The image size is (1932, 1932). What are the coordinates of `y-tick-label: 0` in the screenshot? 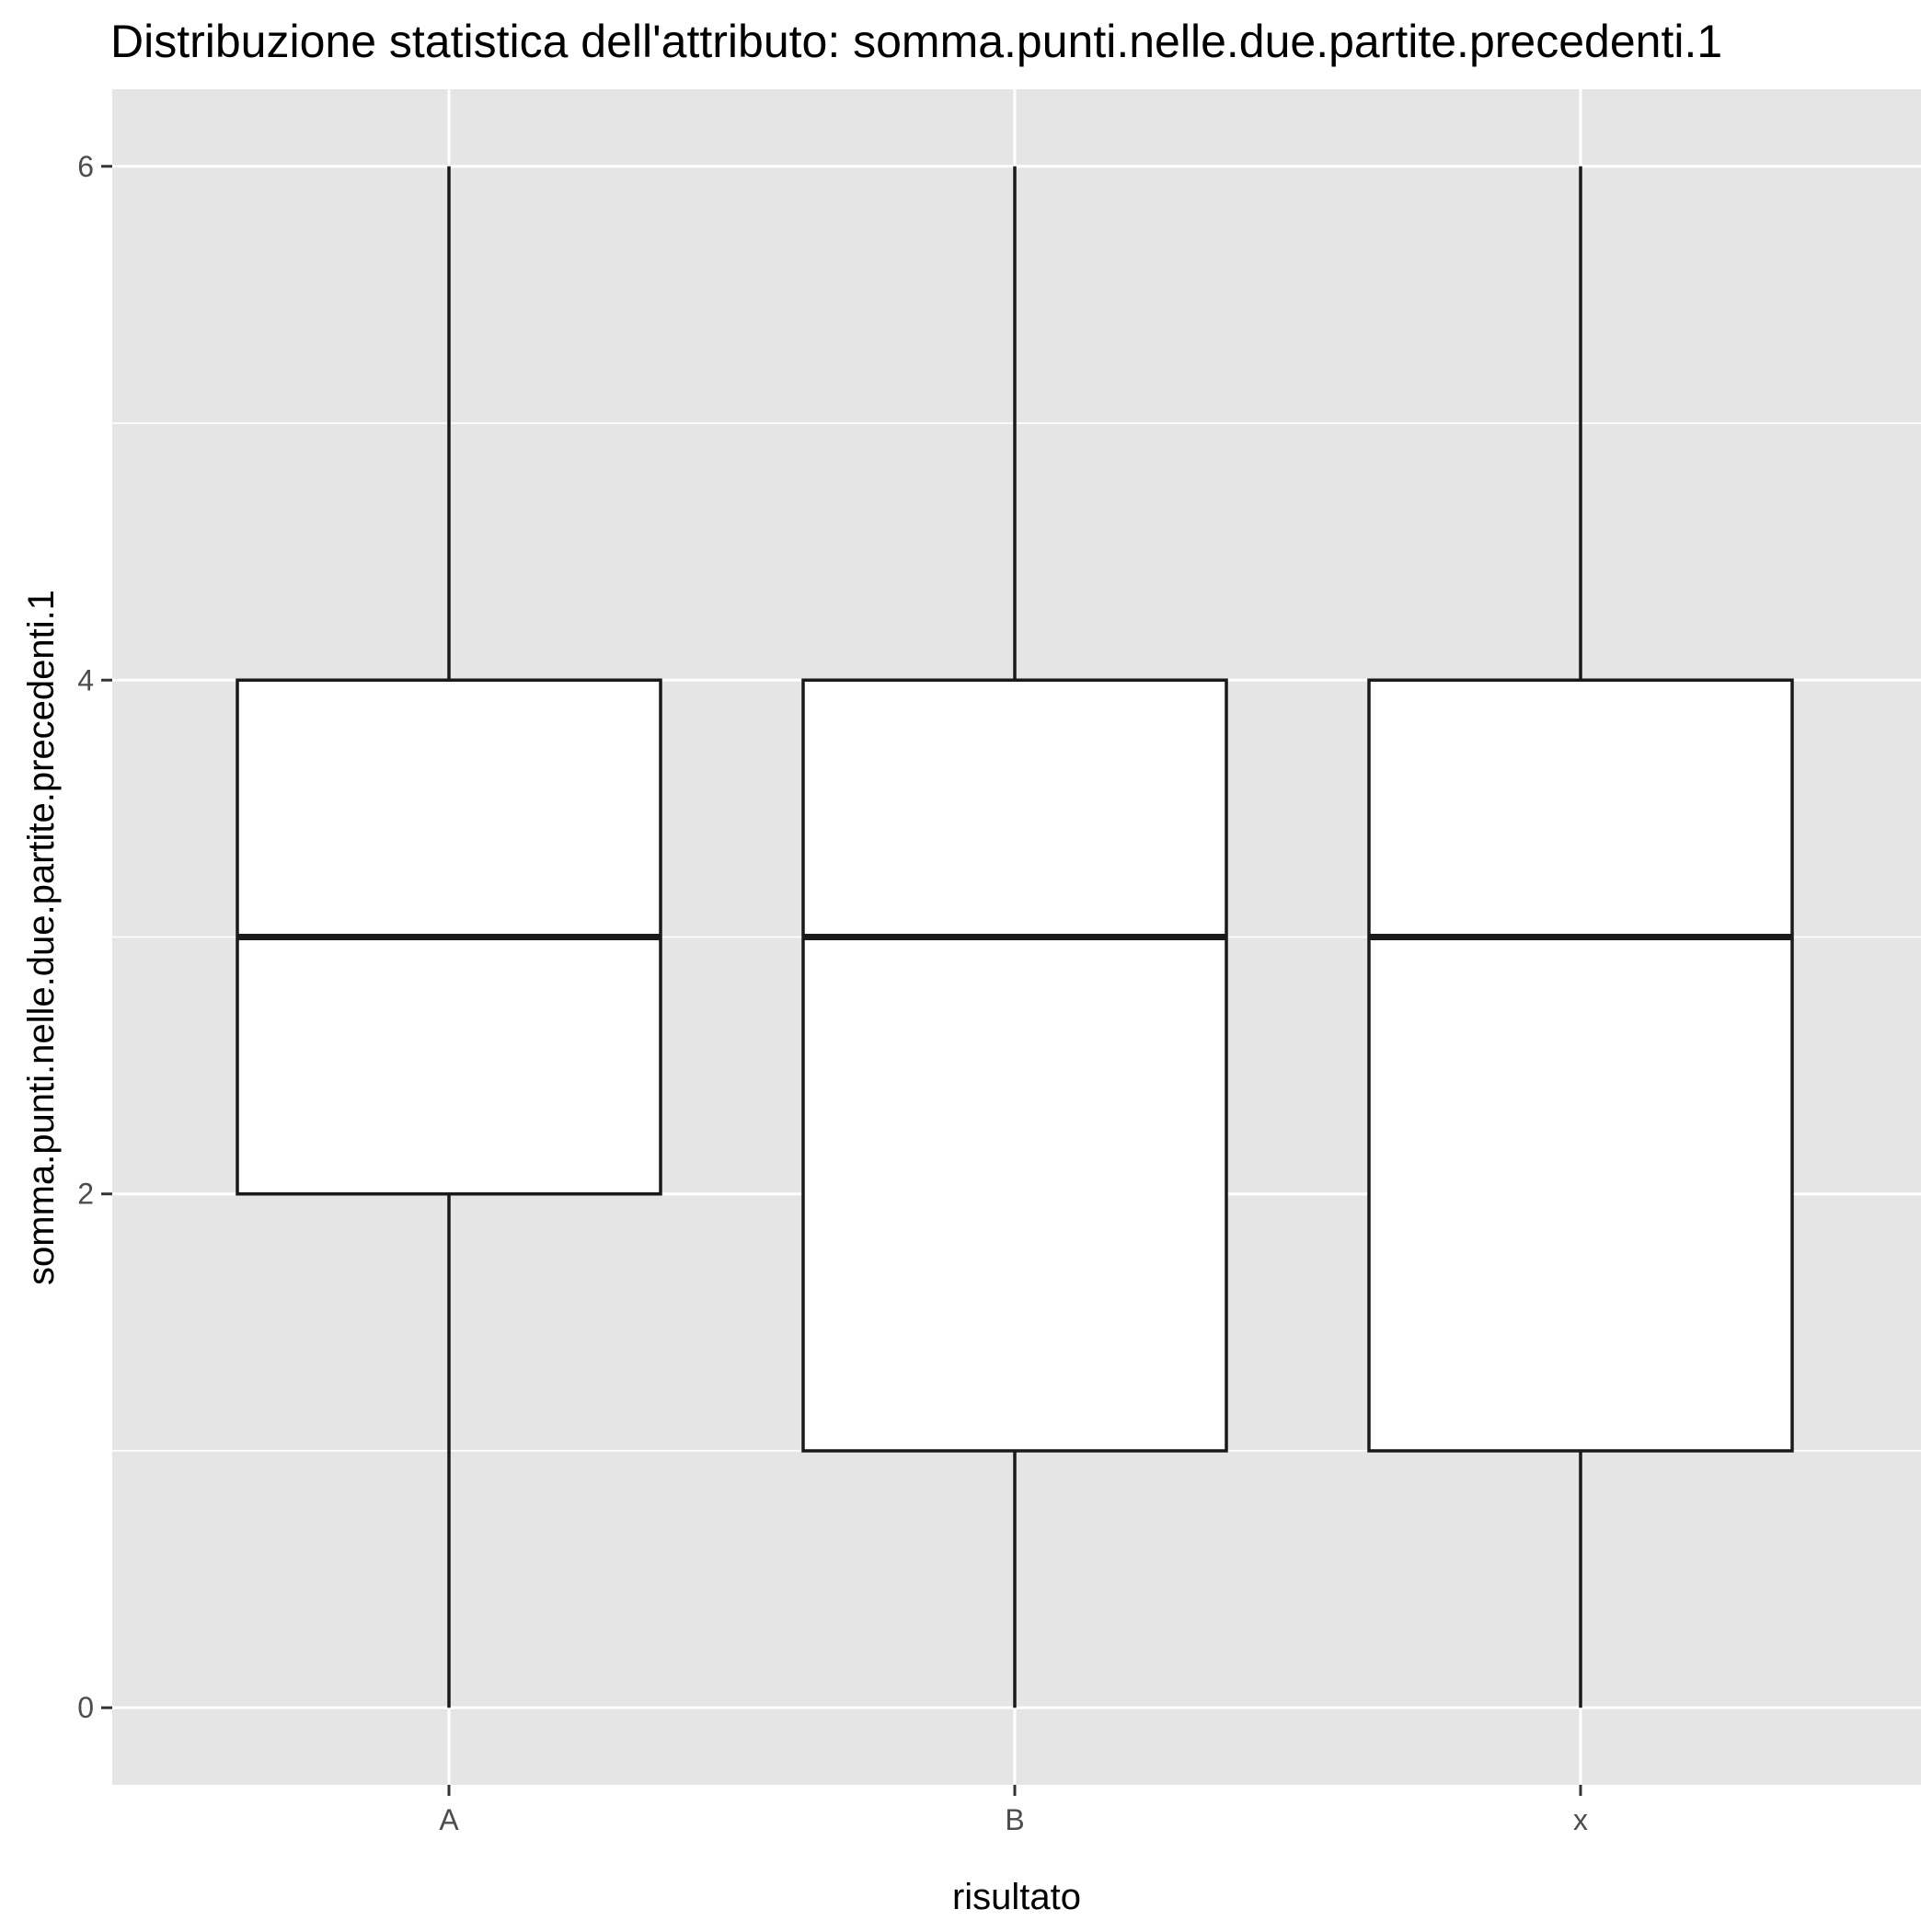 It's located at (85, 1707).